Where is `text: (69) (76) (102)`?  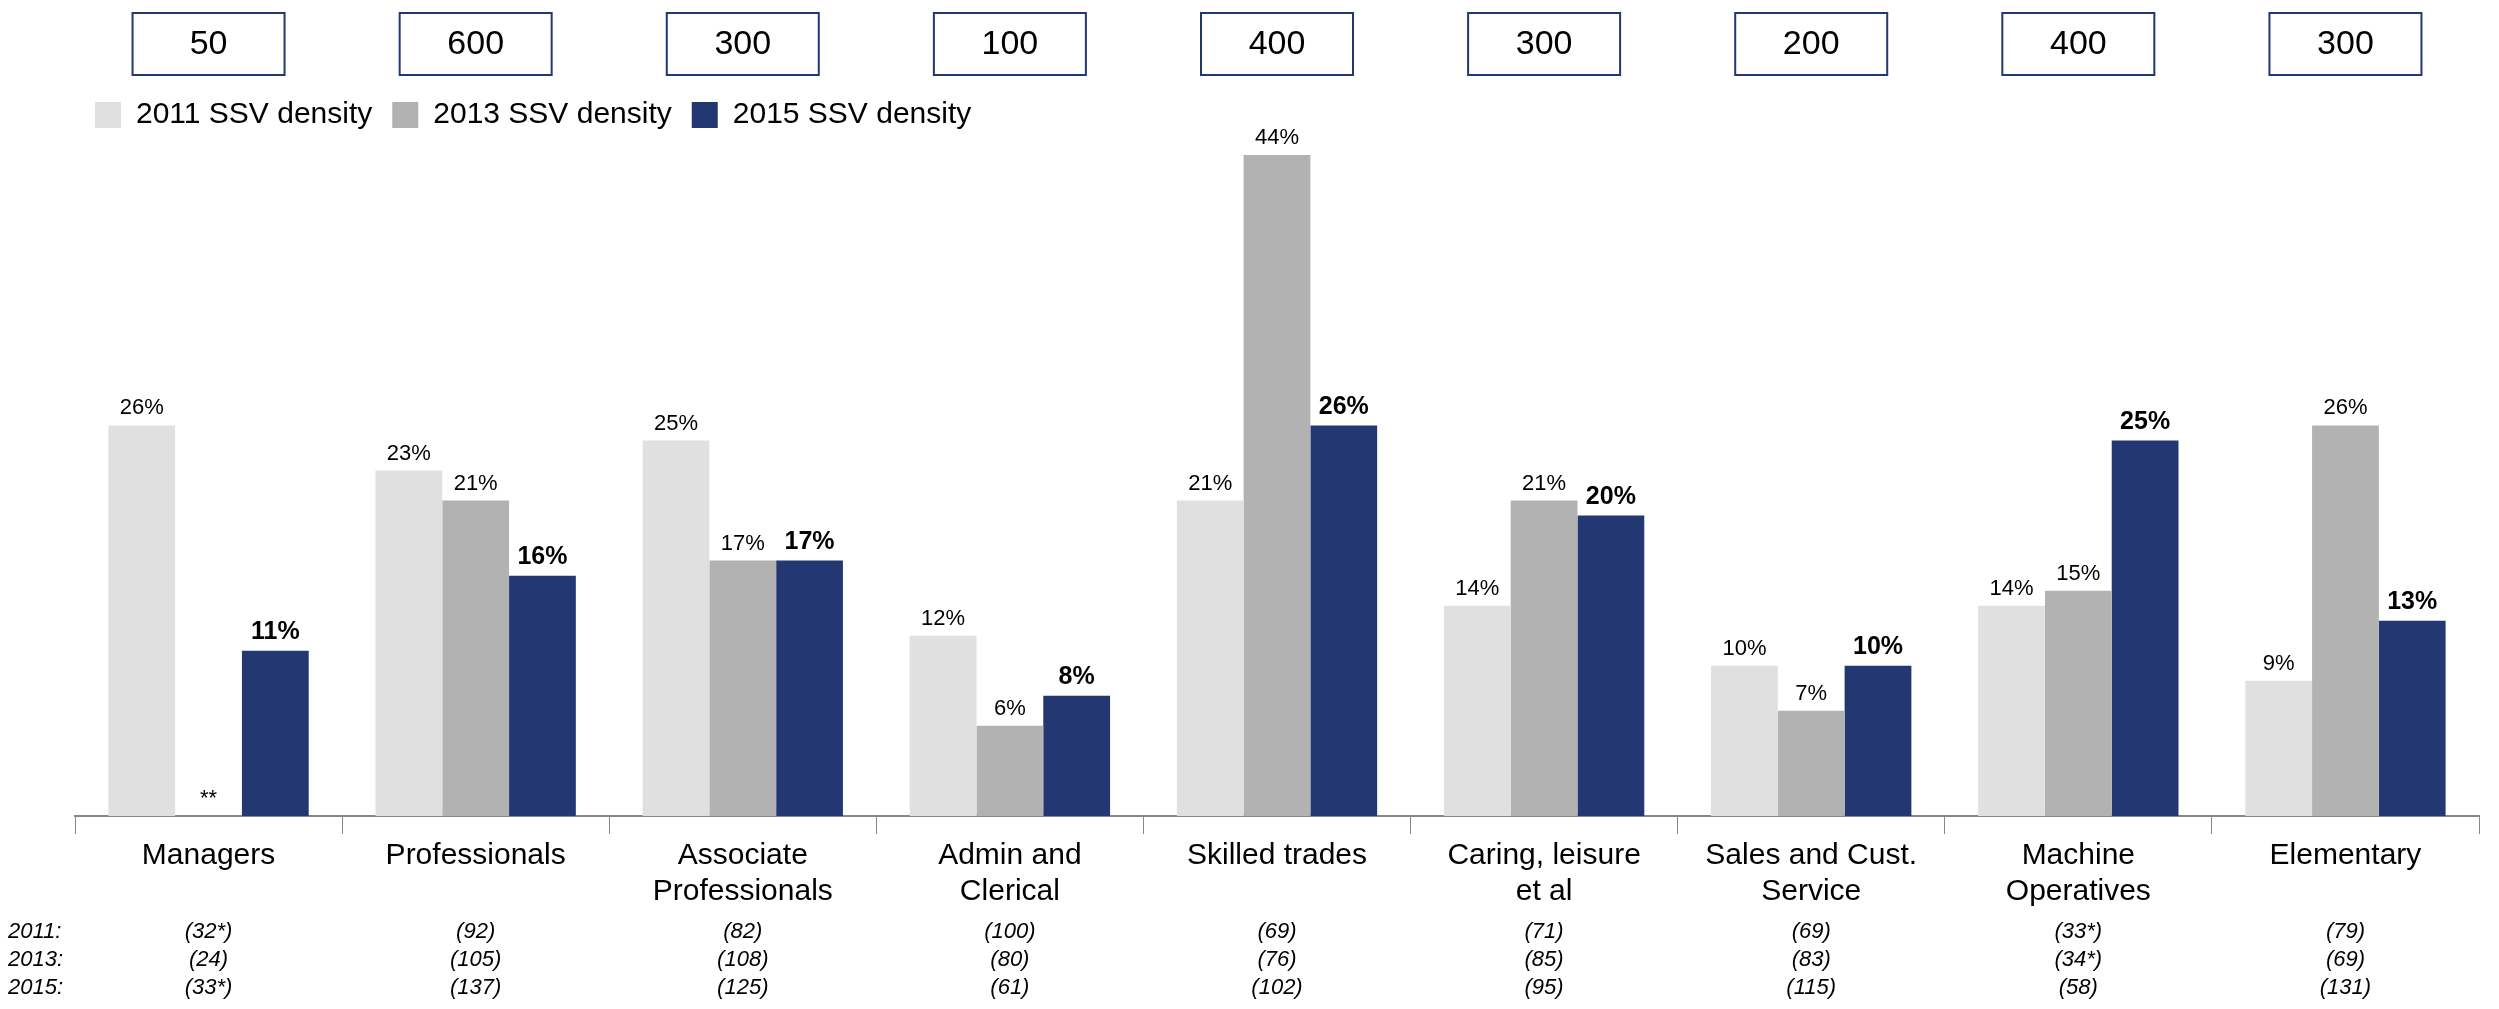
text: (69) (76) (102) is located at coordinates (1277, 959).